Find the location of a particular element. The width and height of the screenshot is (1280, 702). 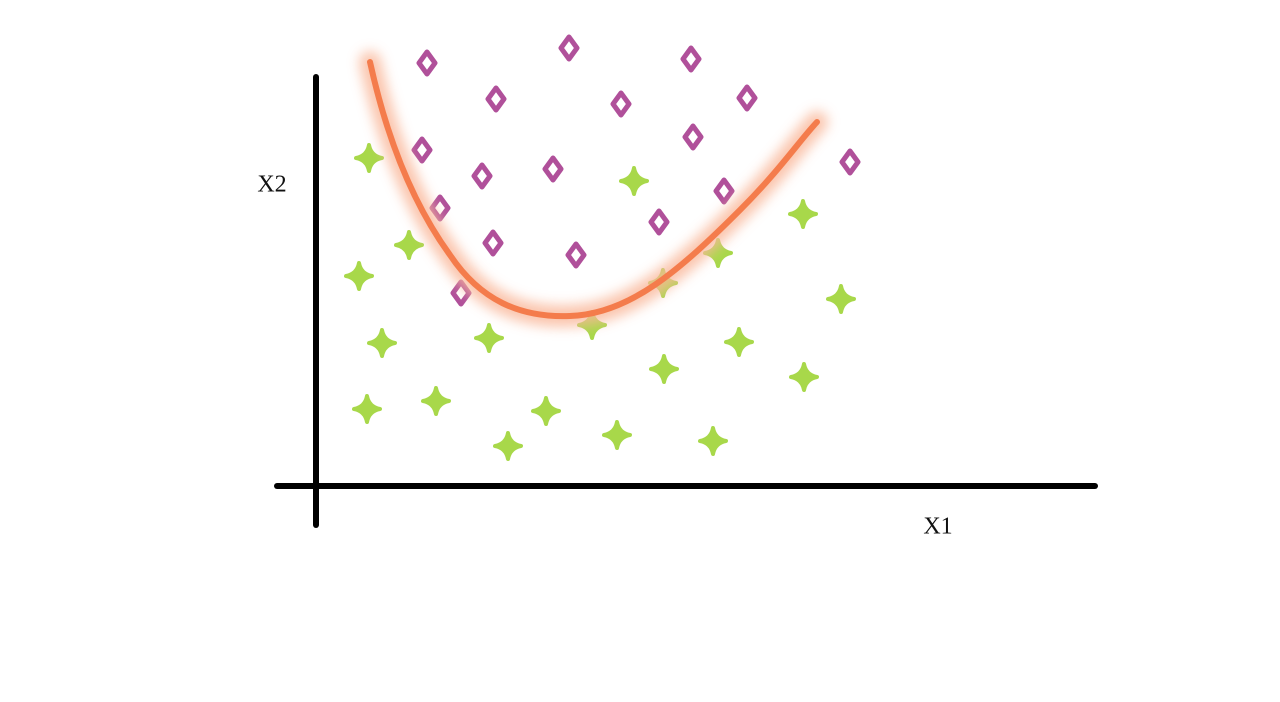

decision-boundary is located at coordinates (593, 189).